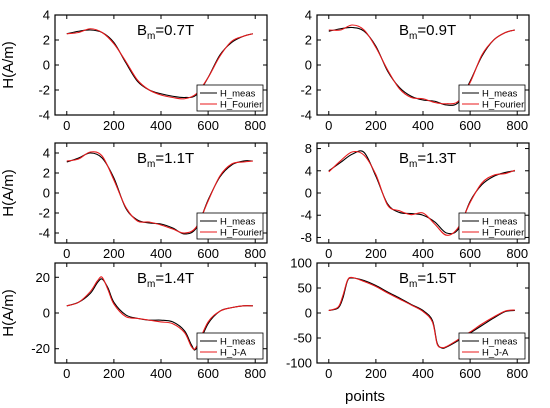 The height and width of the screenshot is (408, 550). What do you see at coordinates (165, 32) in the screenshot?
I see `field-annotation: Bm=0.7T` at bounding box center [165, 32].